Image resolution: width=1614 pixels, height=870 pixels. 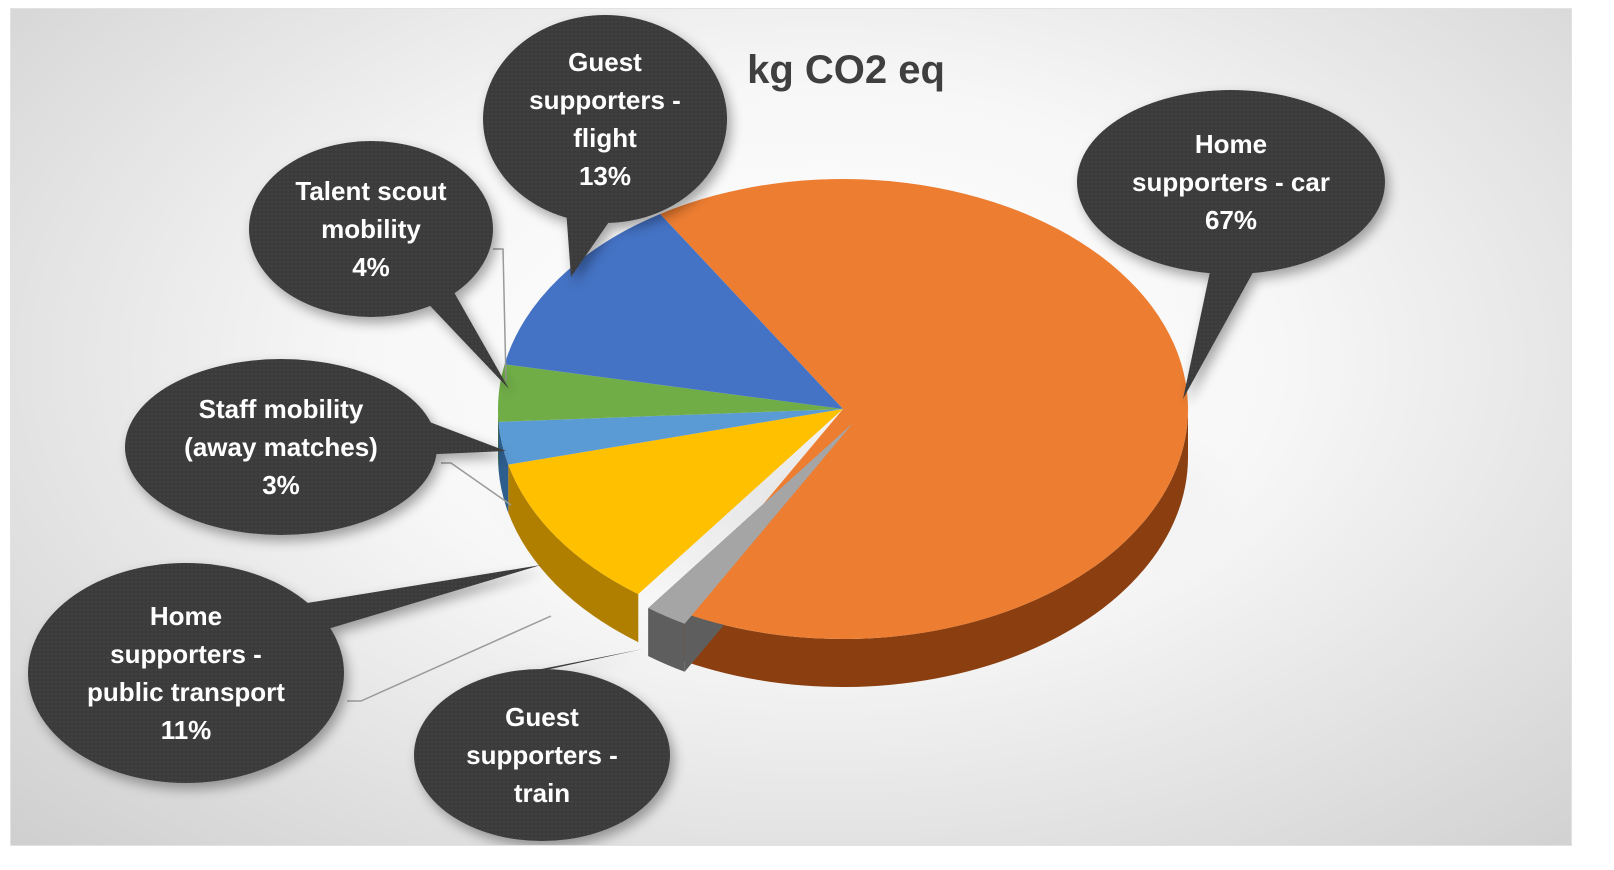 What do you see at coordinates (673, 311) in the screenshot?
I see `pie-slice-guest-supporters-flight` at bounding box center [673, 311].